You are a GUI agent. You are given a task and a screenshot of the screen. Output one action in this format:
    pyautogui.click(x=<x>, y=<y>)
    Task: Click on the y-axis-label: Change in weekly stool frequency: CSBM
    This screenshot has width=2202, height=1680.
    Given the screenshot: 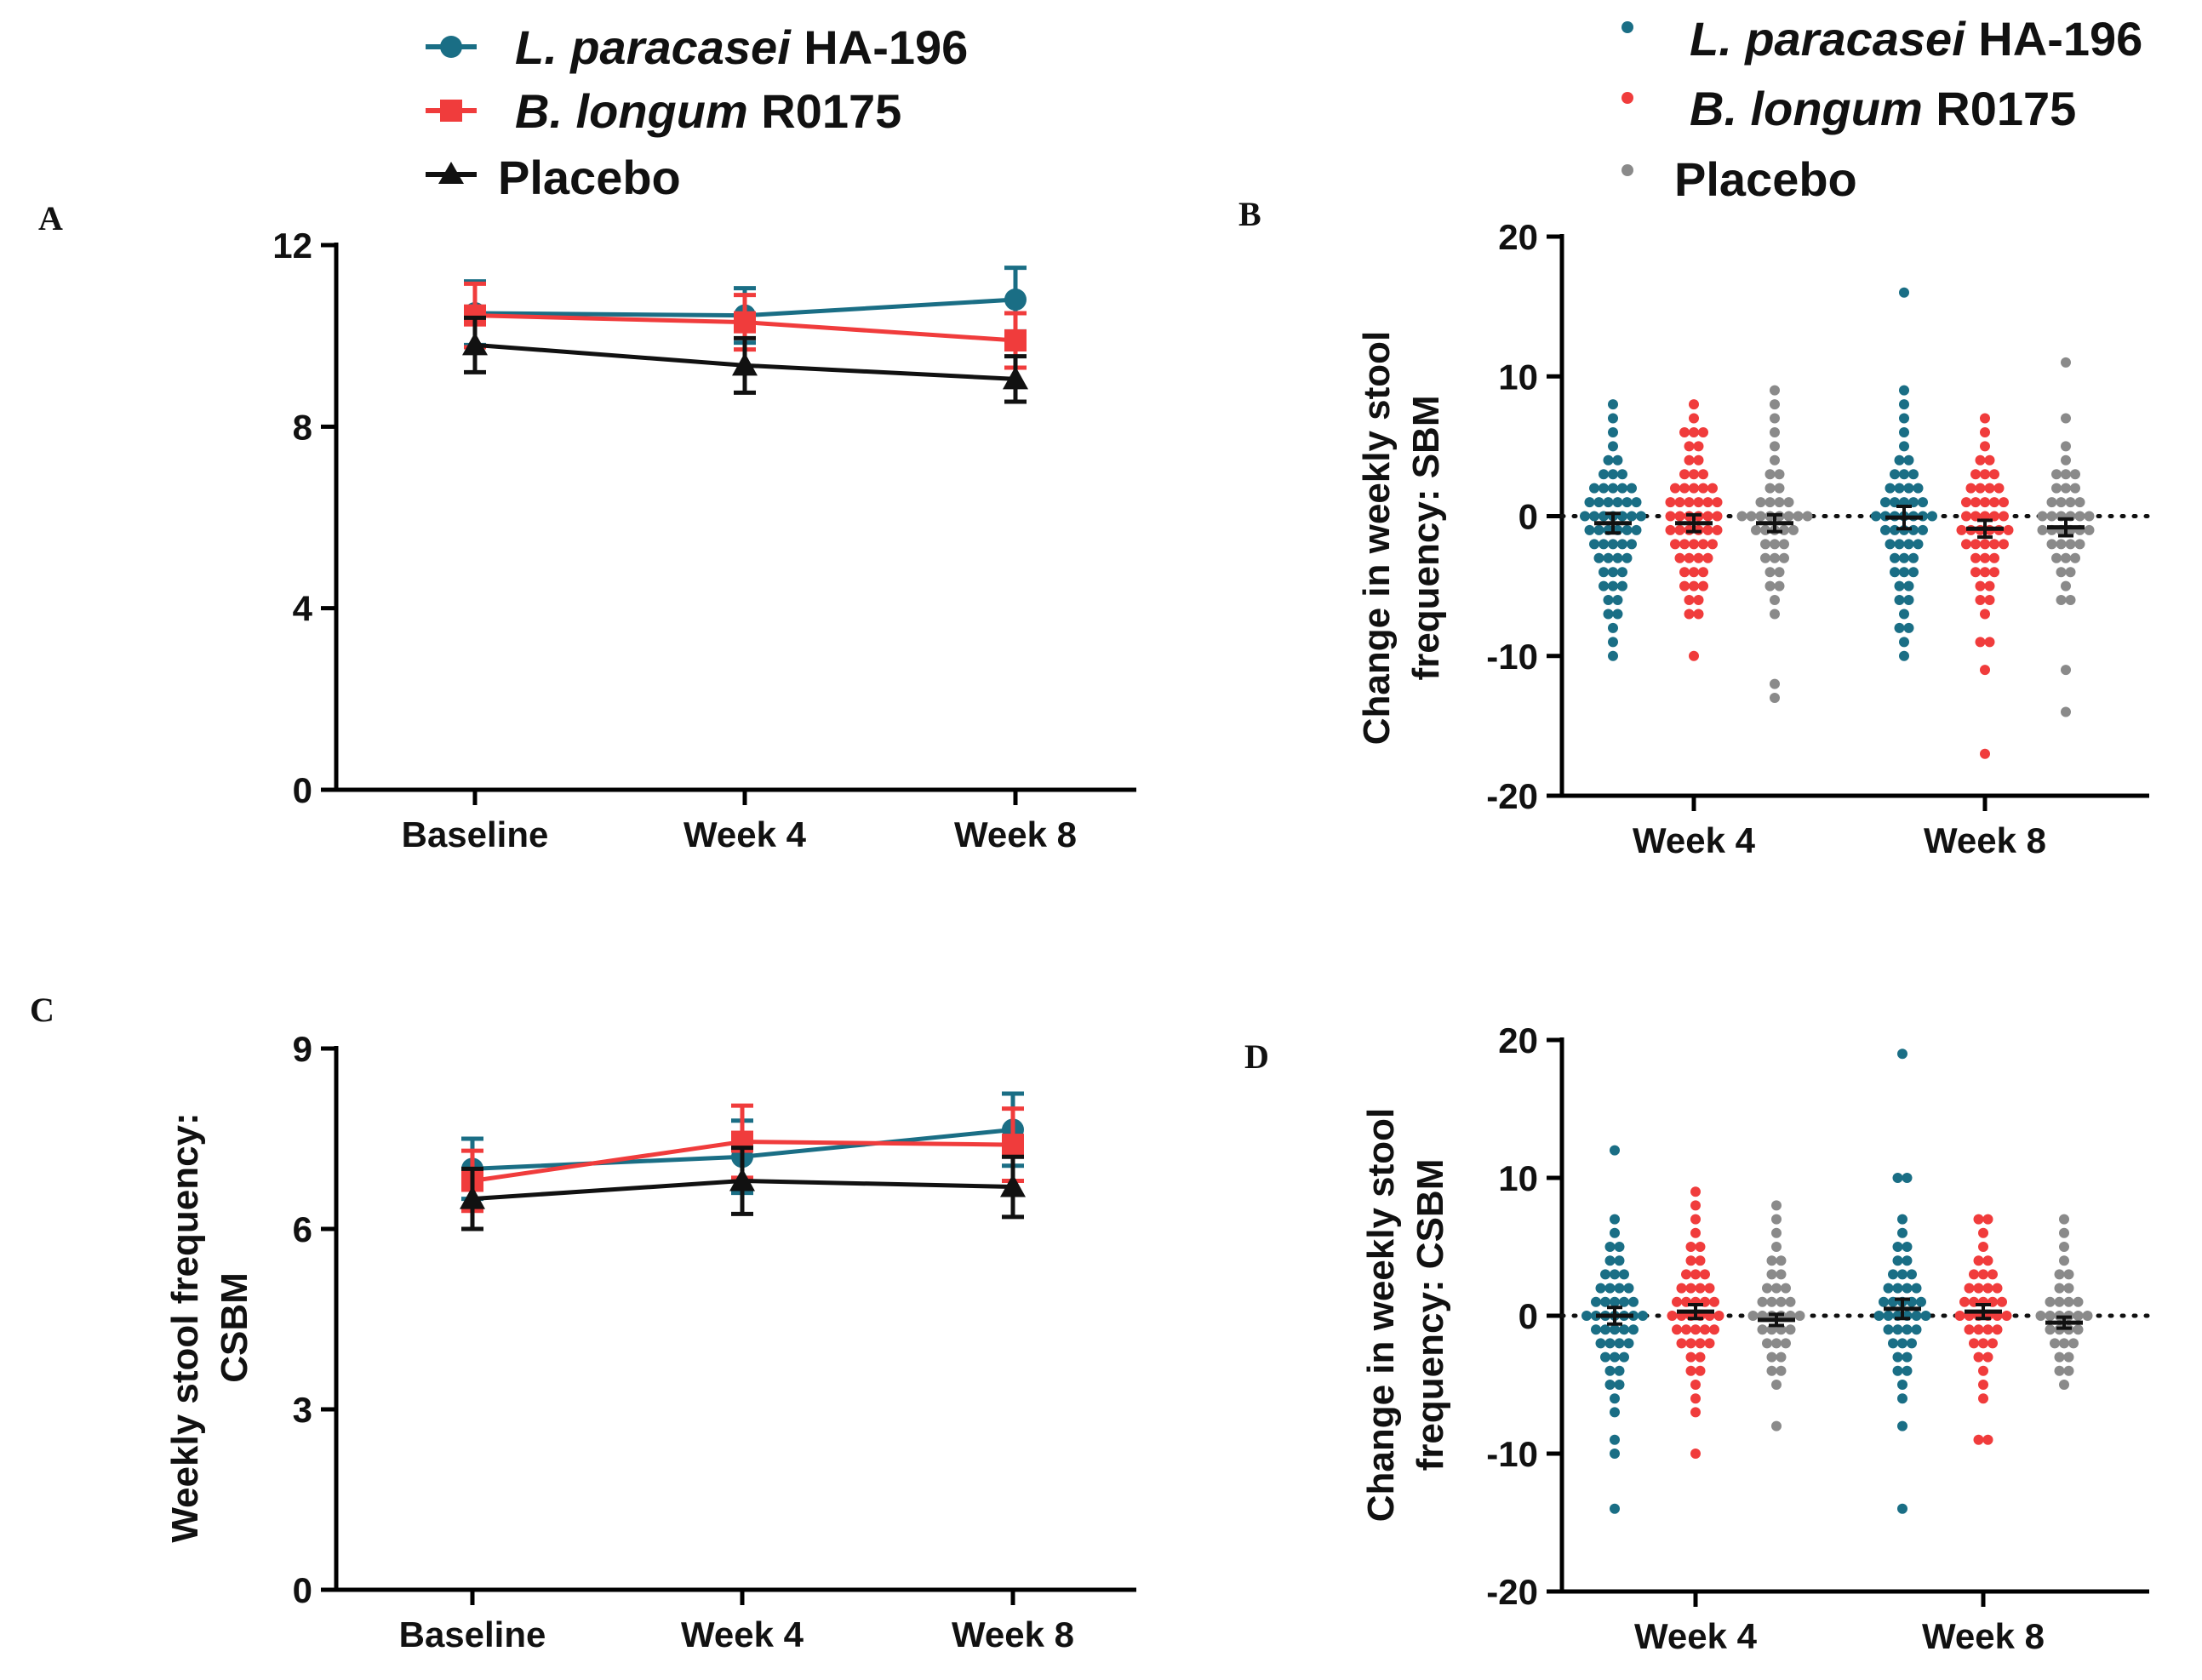 What is the action you would take?
    pyautogui.click(x=1406, y=1315)
    